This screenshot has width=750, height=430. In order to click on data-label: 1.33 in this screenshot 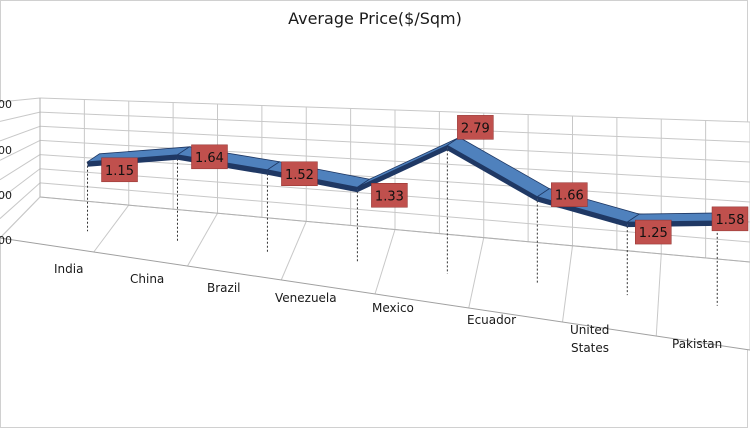, I will do `click(389, 196)`.